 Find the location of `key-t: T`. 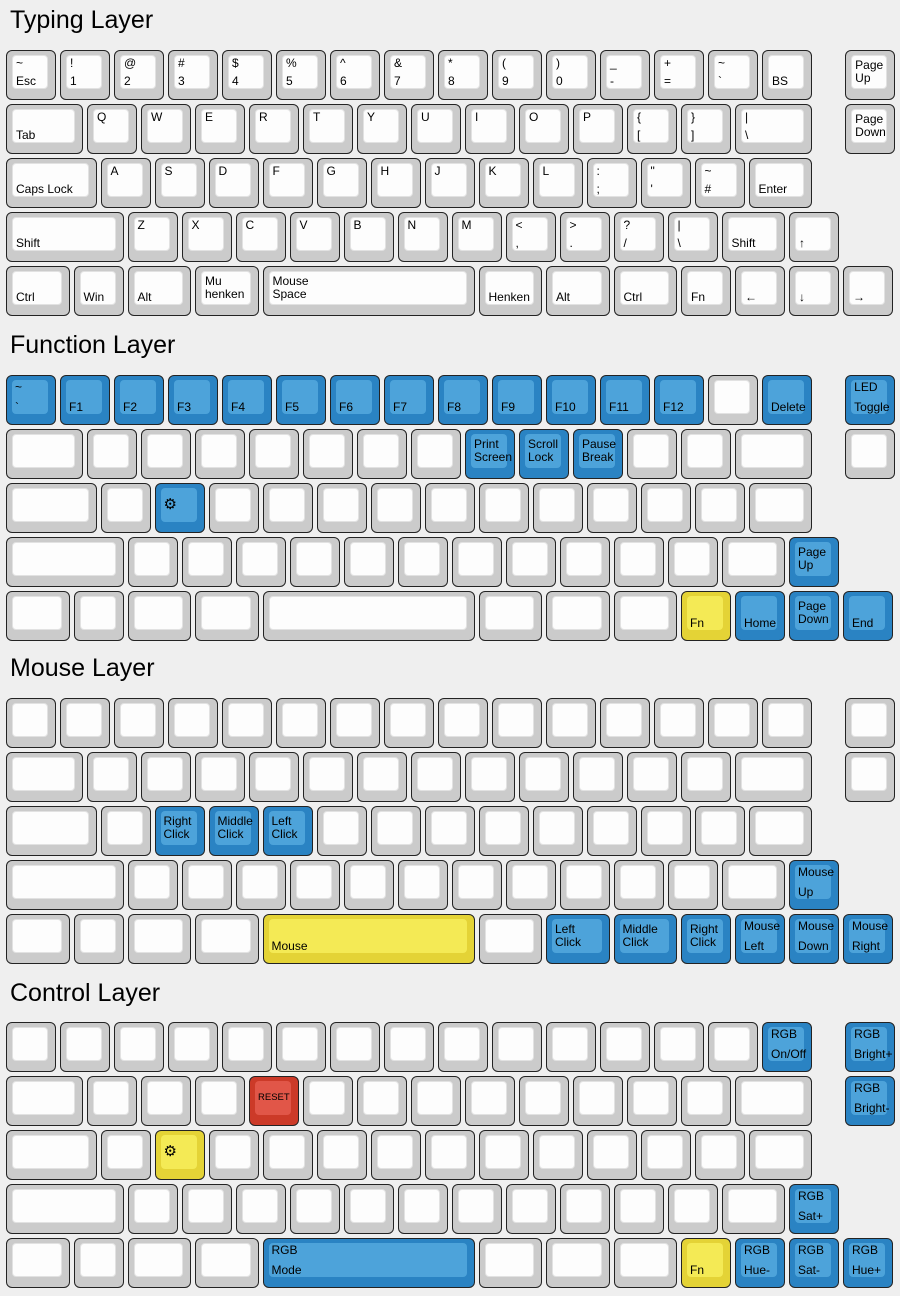

key-t: T is located at coordinates (328, 129).